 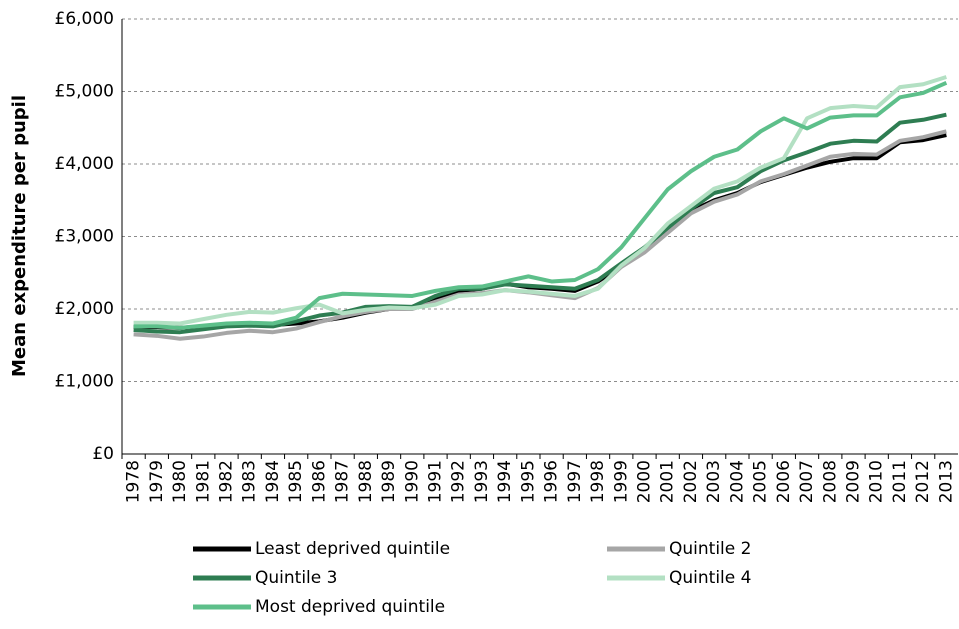 I want to click on x-tick-label: 1979, so click(x=157, y=481).